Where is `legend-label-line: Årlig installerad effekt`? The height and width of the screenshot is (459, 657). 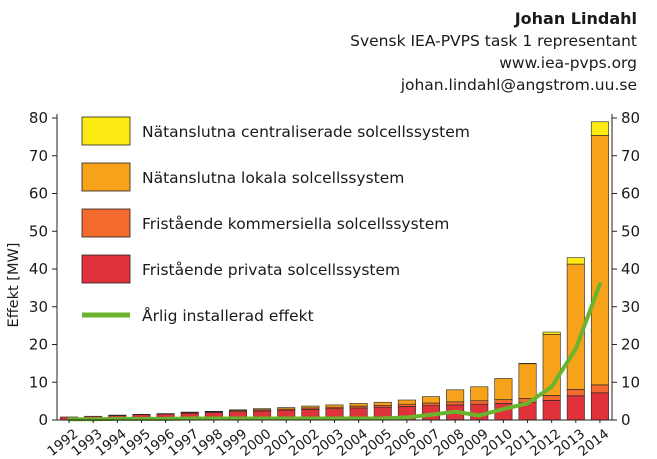
legend-label-line: Årlig installerad effekt is located at coordinates (228, 315).